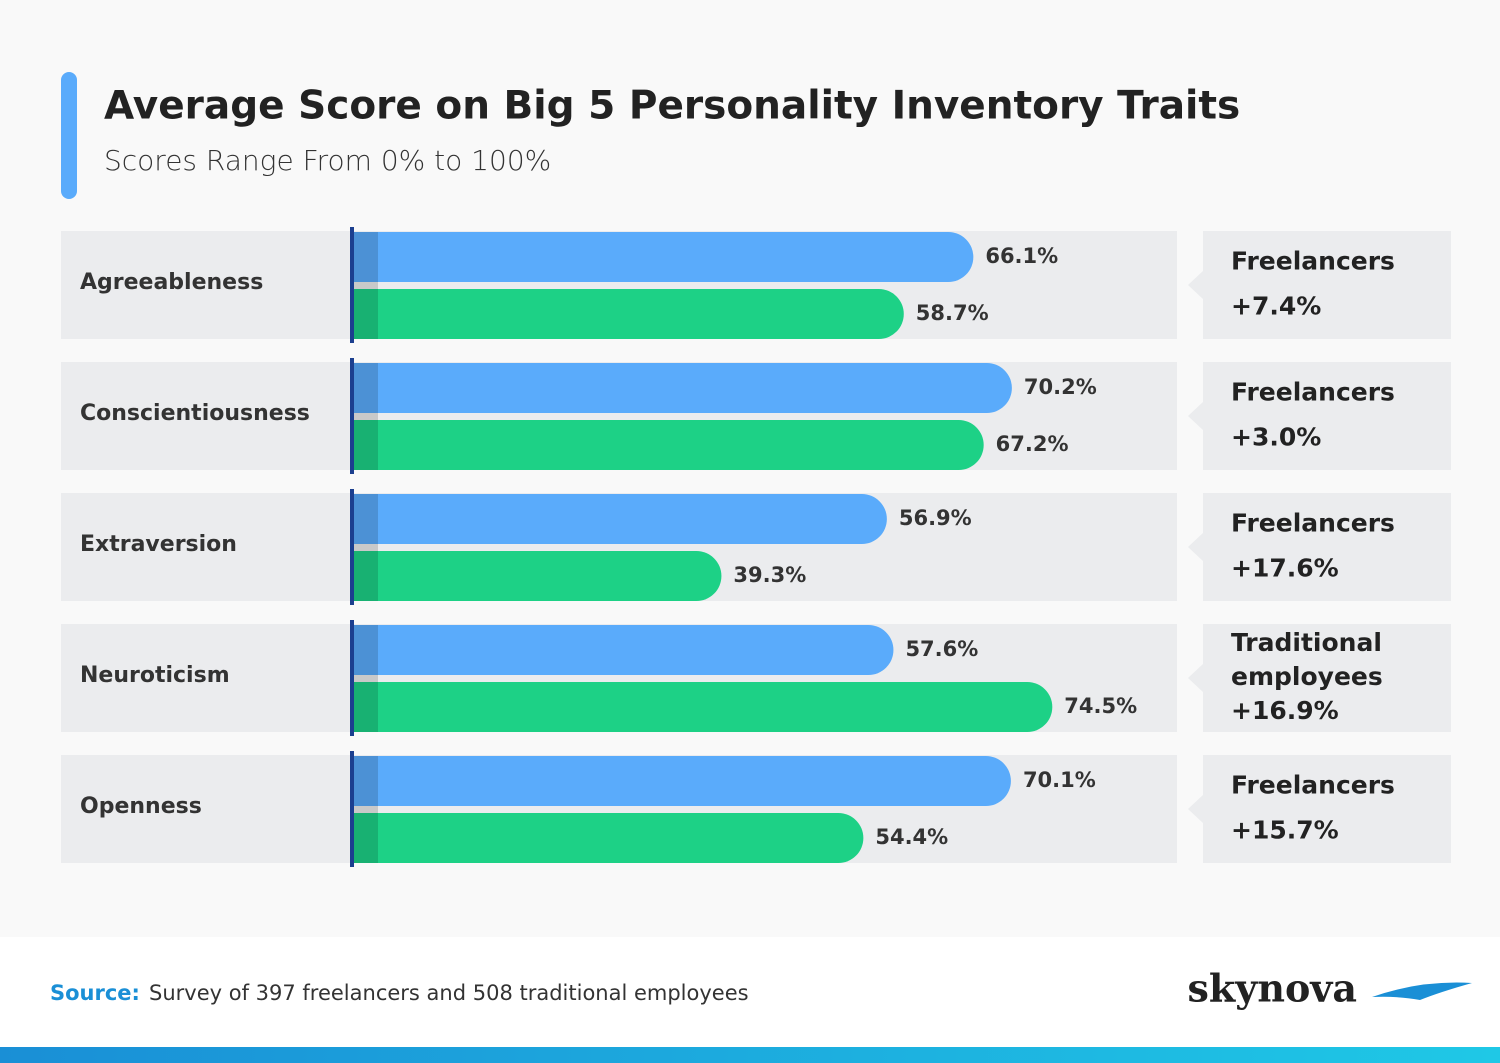 The height and width of the screenshot is (1063, 1500). What do you see at coordinates (158, 544) in the screenshot?
I see `category-label: Extraversion` at bounding box center [158, 544].